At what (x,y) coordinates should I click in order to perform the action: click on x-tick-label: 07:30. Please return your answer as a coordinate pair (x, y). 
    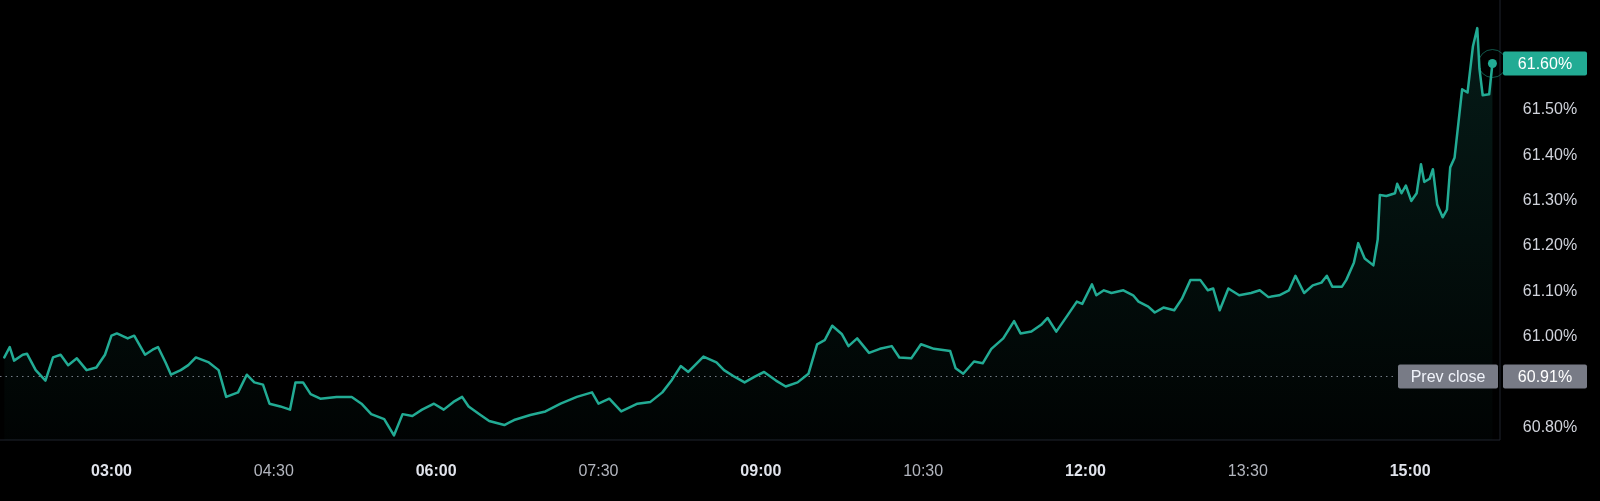
    Looking at the image, I should click on (598, 470).